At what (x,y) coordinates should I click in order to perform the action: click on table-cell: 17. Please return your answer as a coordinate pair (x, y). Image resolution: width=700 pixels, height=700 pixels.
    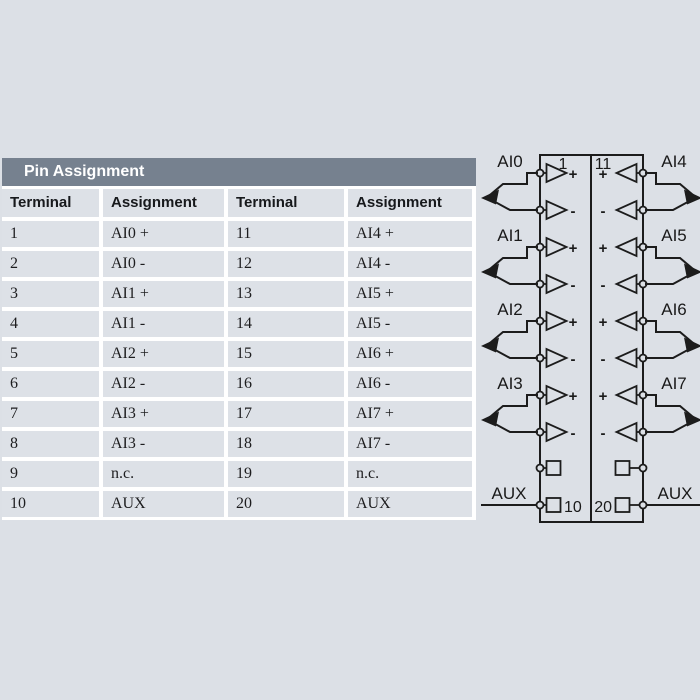
    Looking at the image, I should click on (286, 414).